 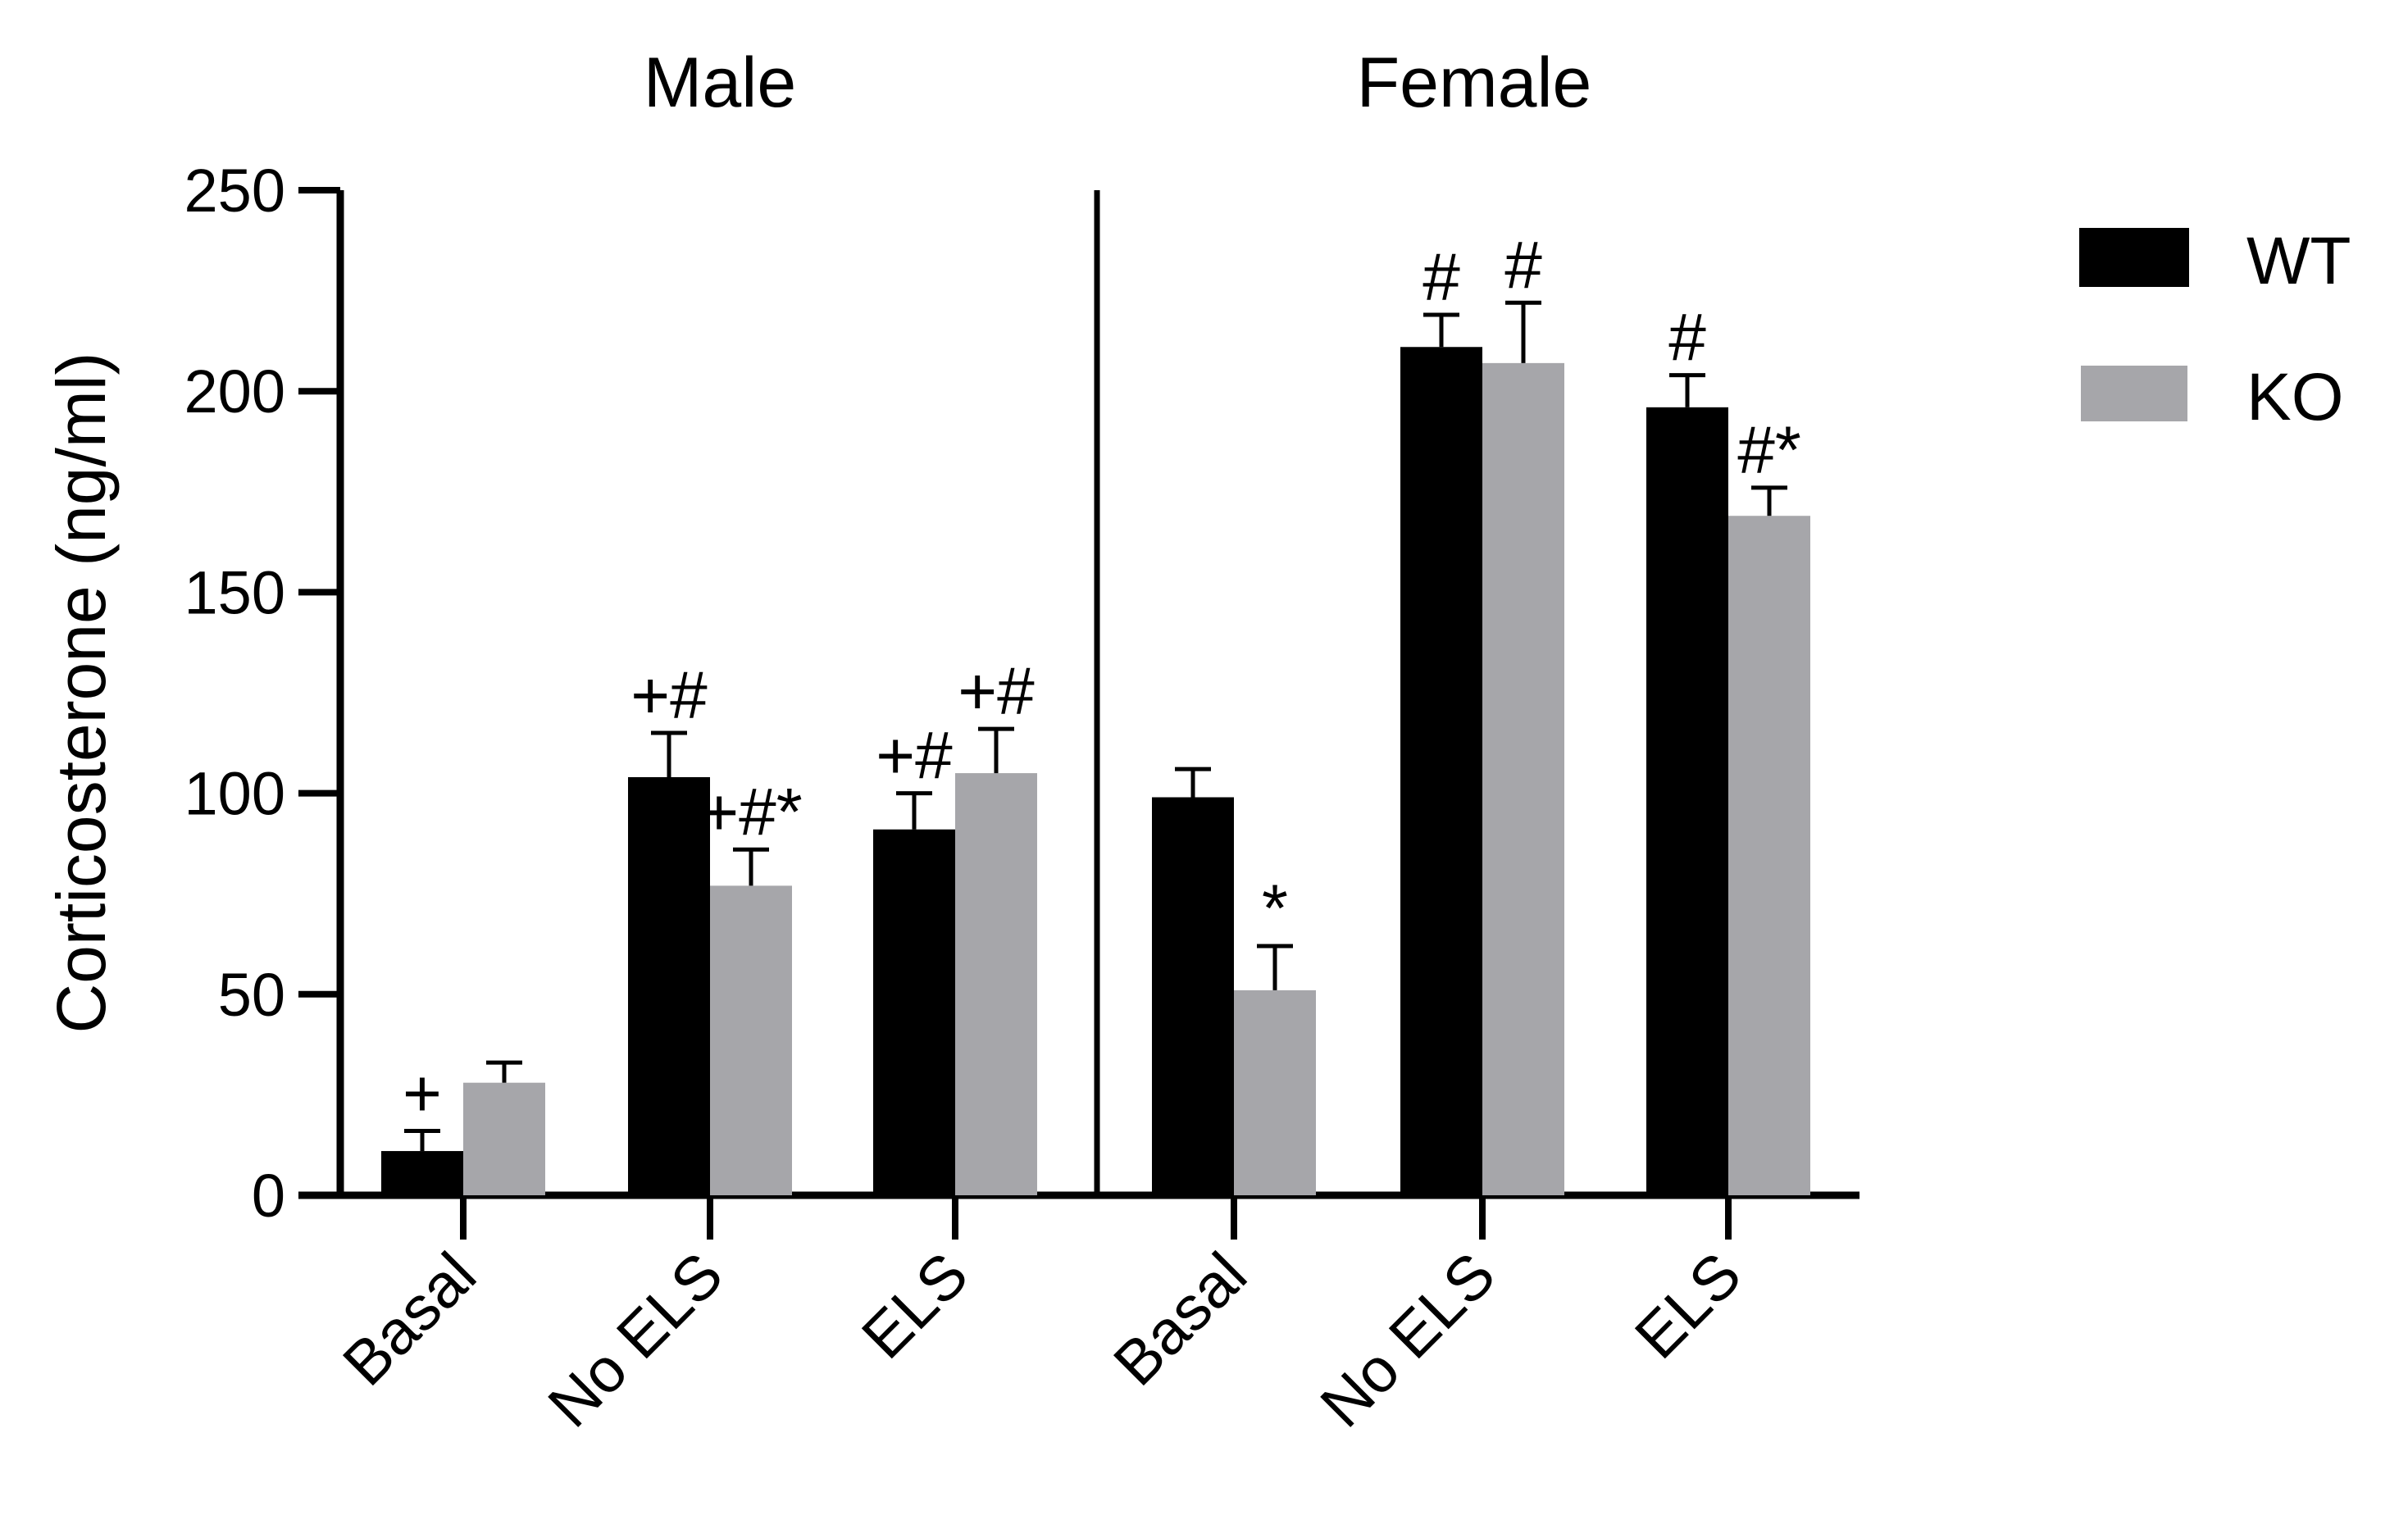 What do you see at coordinates (1441, 771) in the screenshot?
I see `bar-female-no-els-wt` at bounding box center [1441, 771].